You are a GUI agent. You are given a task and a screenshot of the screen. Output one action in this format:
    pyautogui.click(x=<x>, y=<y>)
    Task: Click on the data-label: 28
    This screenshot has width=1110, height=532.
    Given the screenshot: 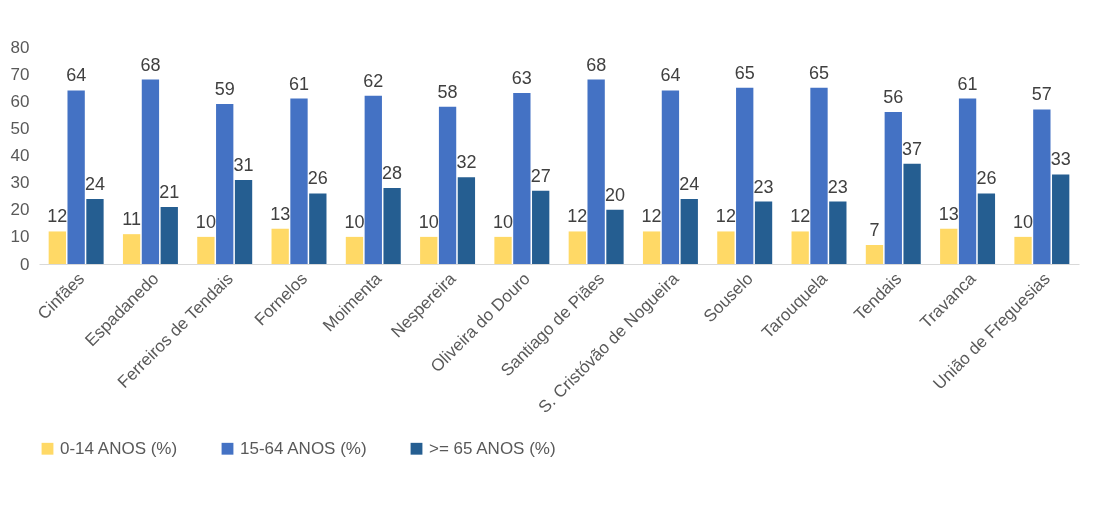 What is the action you would take?
    pyautogui.click(x=392, y=173)
    